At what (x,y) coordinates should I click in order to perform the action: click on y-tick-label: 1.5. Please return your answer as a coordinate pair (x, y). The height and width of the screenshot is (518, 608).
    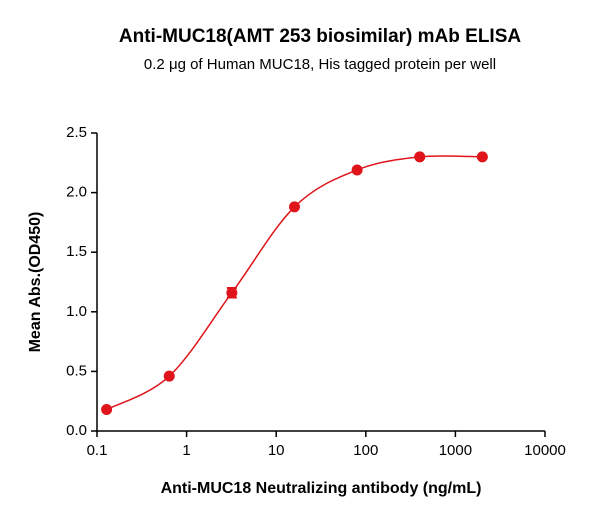
    Looking at the image, I should click on (76, 251).